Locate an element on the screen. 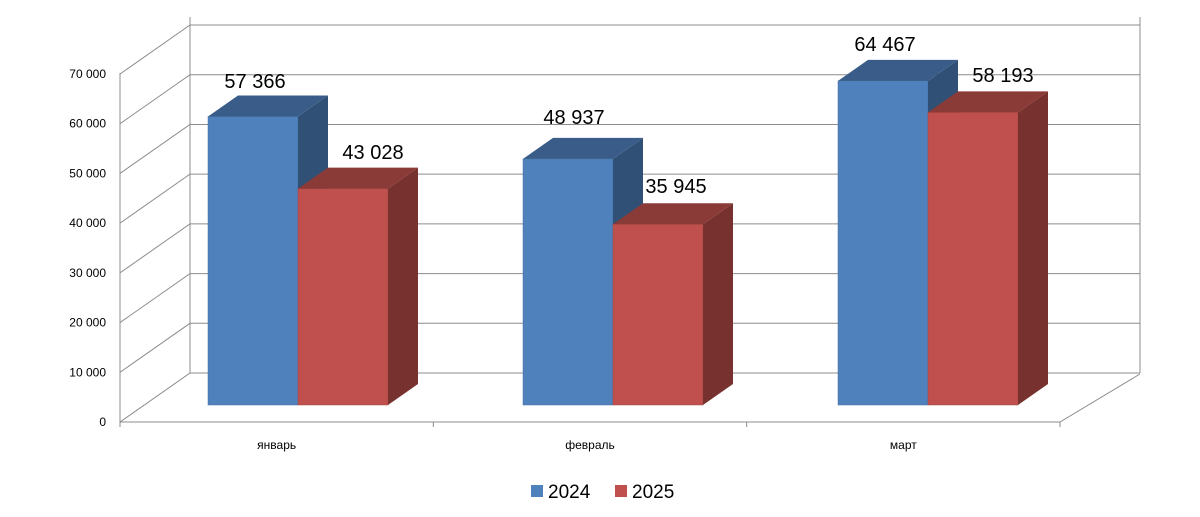 The height and width of the screenshot is (517, 1200). legend-item-2025: 2025 is located at coordinates (644, 492).